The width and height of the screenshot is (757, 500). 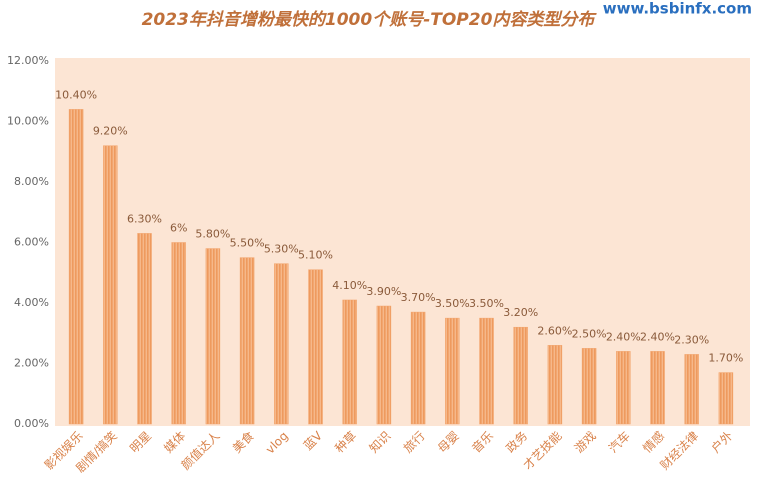 I want to click on x-tick-label: 颜值达人, so click(x=200, y=450).